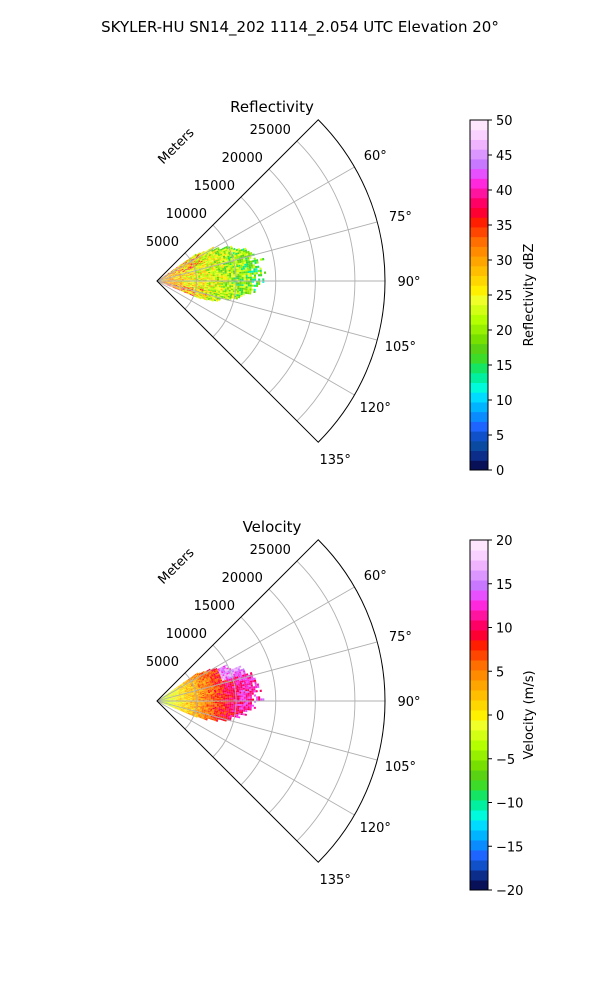 This screenshot has width=600, height=1000. I want to click on azimuth-tick-label: 90°, so click(408, 282).